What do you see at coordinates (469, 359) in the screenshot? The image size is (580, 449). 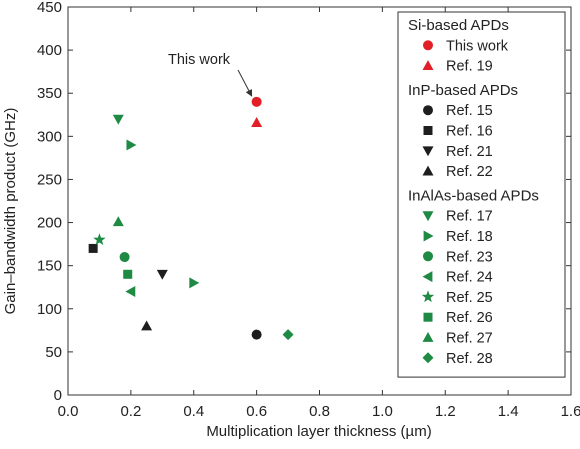 I see `legend-entry: Ref. 28` at bounding box center [469, 359].